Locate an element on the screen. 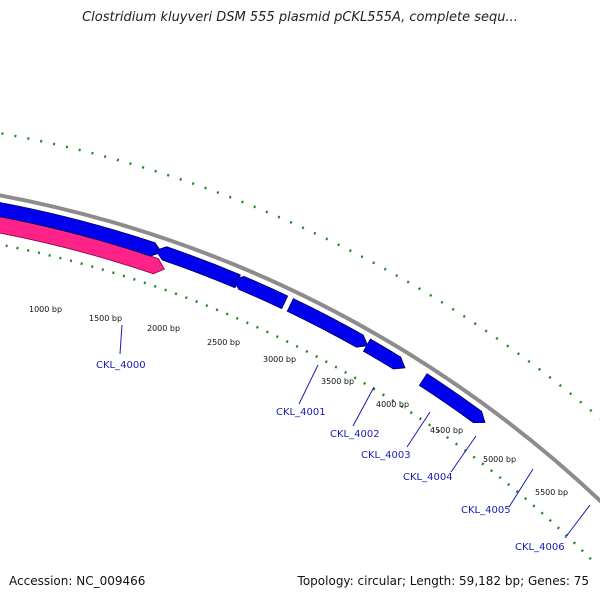 The height and width of the screenshot is (600, 600). gene-label-ckl-4004: CKL_4004 is located at coordinates (428, 477).